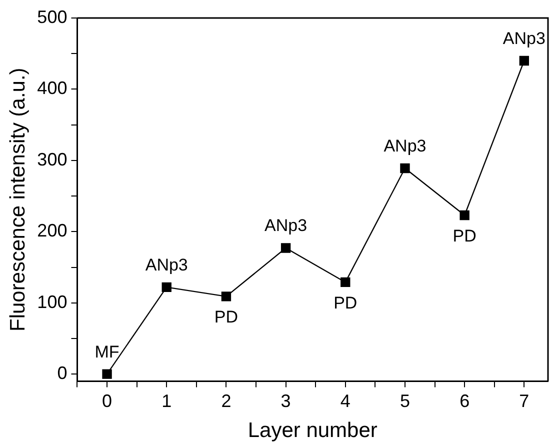  Describe the element at coordinates (107, 400) in the screenshot. I see `x-tick-label: 0` at that location.